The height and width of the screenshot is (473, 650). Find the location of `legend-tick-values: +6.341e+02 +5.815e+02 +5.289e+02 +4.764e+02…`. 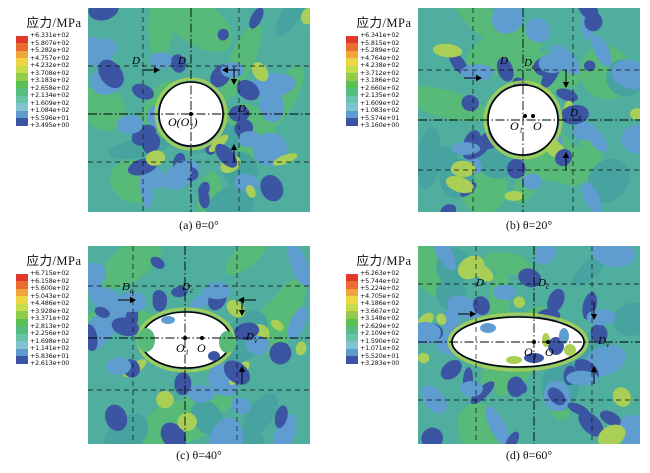

legend-tick-values: +6.341e+02 +5.815e+02 +5.289e+02 +4.764e+02… is located at coordinates (380, 80).